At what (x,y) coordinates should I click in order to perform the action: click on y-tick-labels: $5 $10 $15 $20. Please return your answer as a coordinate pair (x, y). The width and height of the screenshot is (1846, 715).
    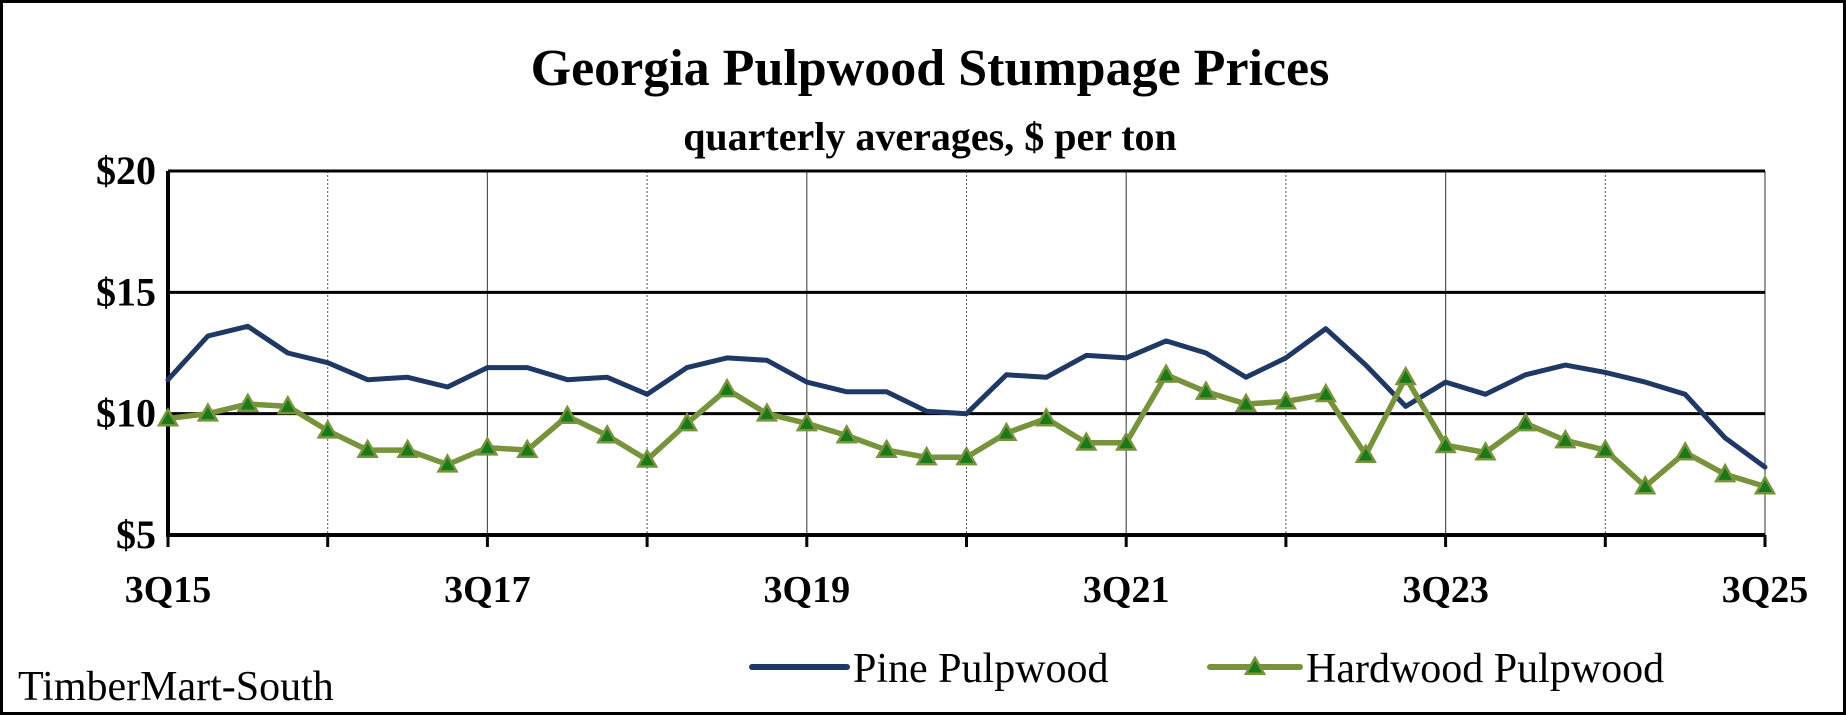
    Looking at the image, I should click on (126, 352).